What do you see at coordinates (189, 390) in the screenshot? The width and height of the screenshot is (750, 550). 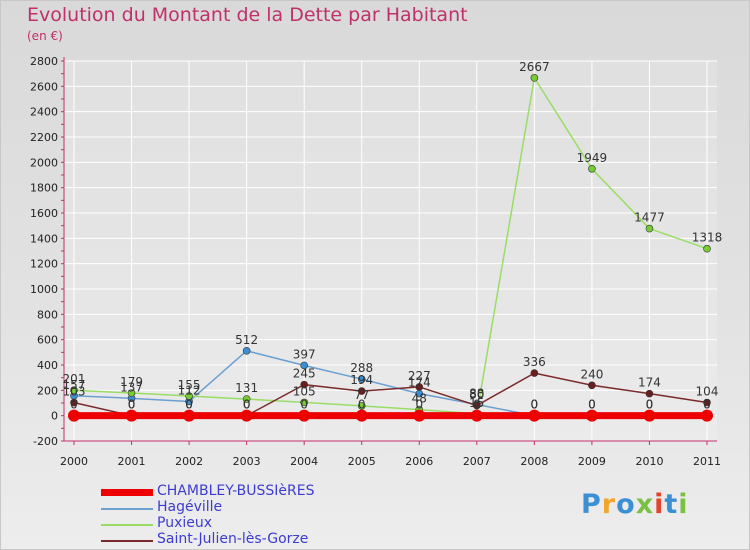 I see `data-label-1: 112` at bounding box center [189, 390].